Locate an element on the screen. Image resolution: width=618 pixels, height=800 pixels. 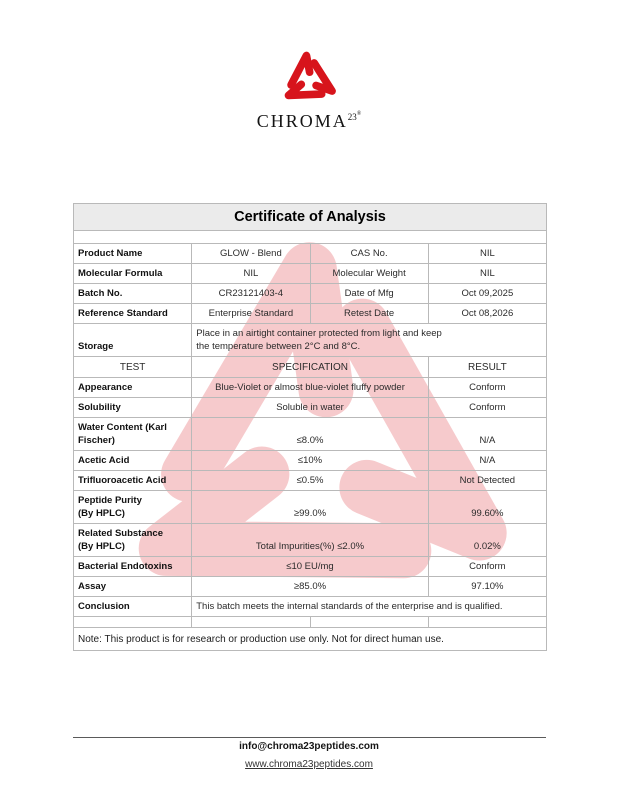
info-label-2: CAS No. is located at coordinates (369, 253).